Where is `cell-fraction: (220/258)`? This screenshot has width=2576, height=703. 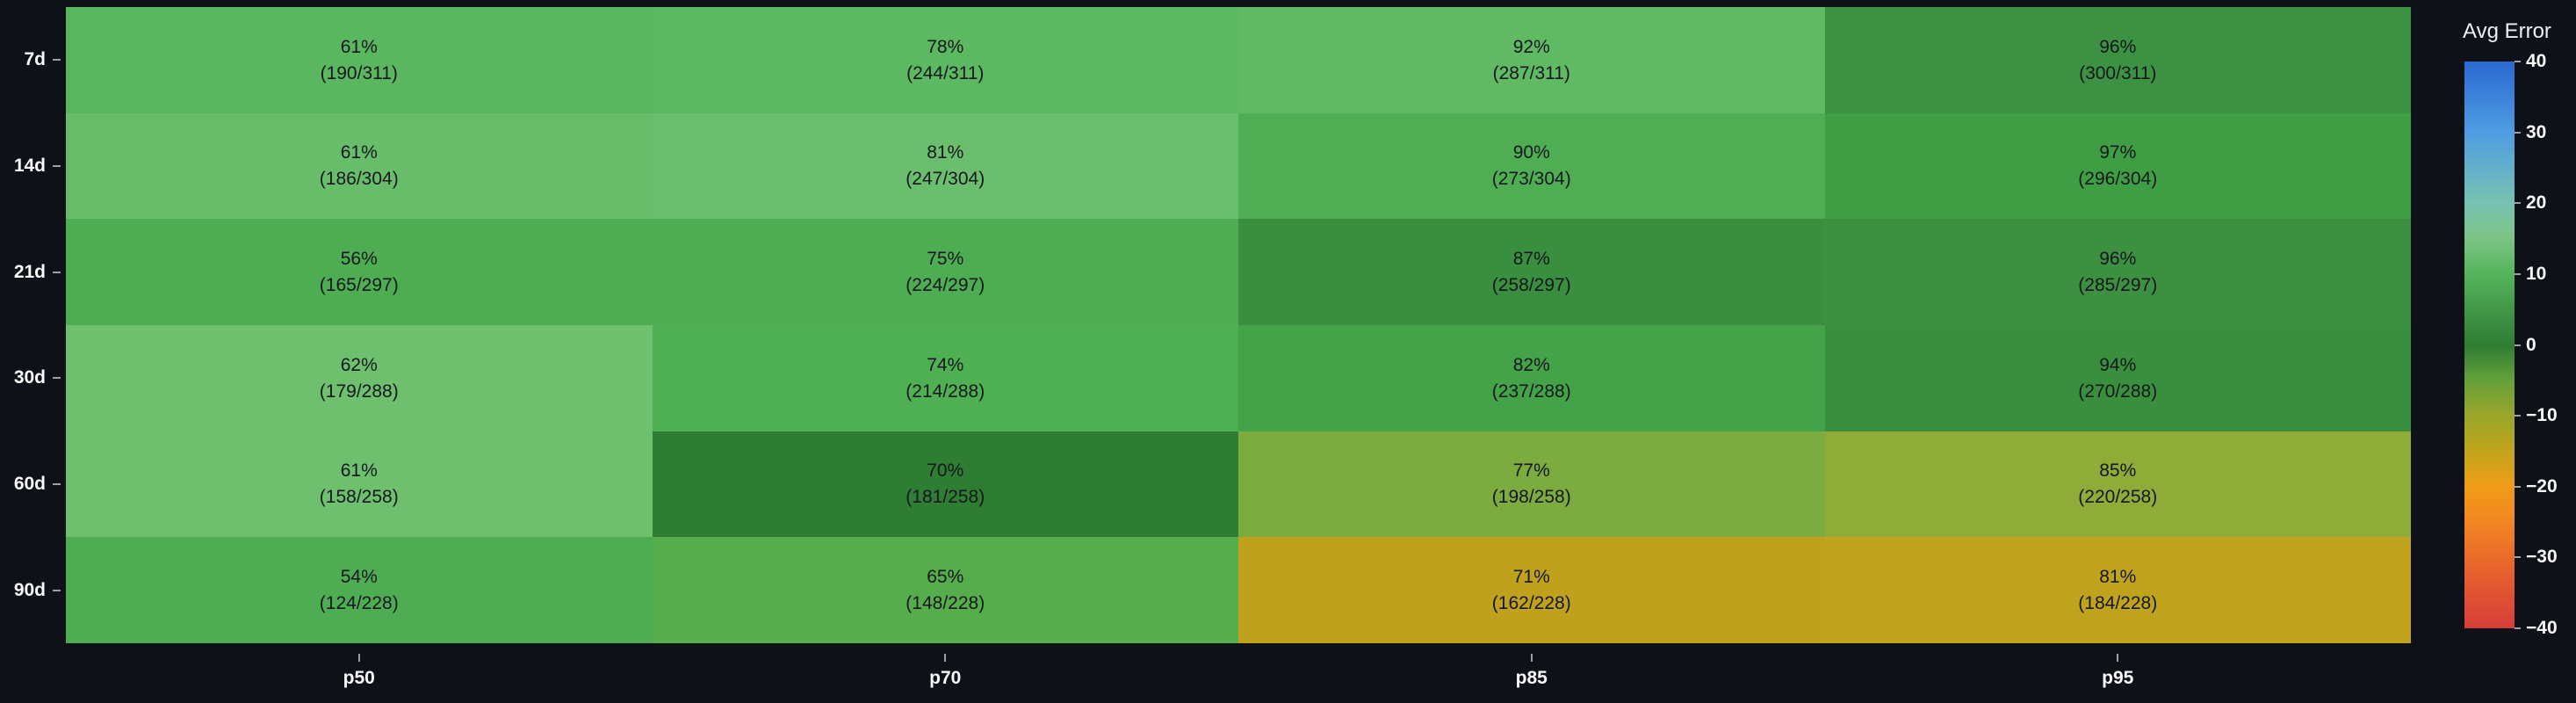 cell-fraction: (220/258) is located at coordinates (2118, 498).